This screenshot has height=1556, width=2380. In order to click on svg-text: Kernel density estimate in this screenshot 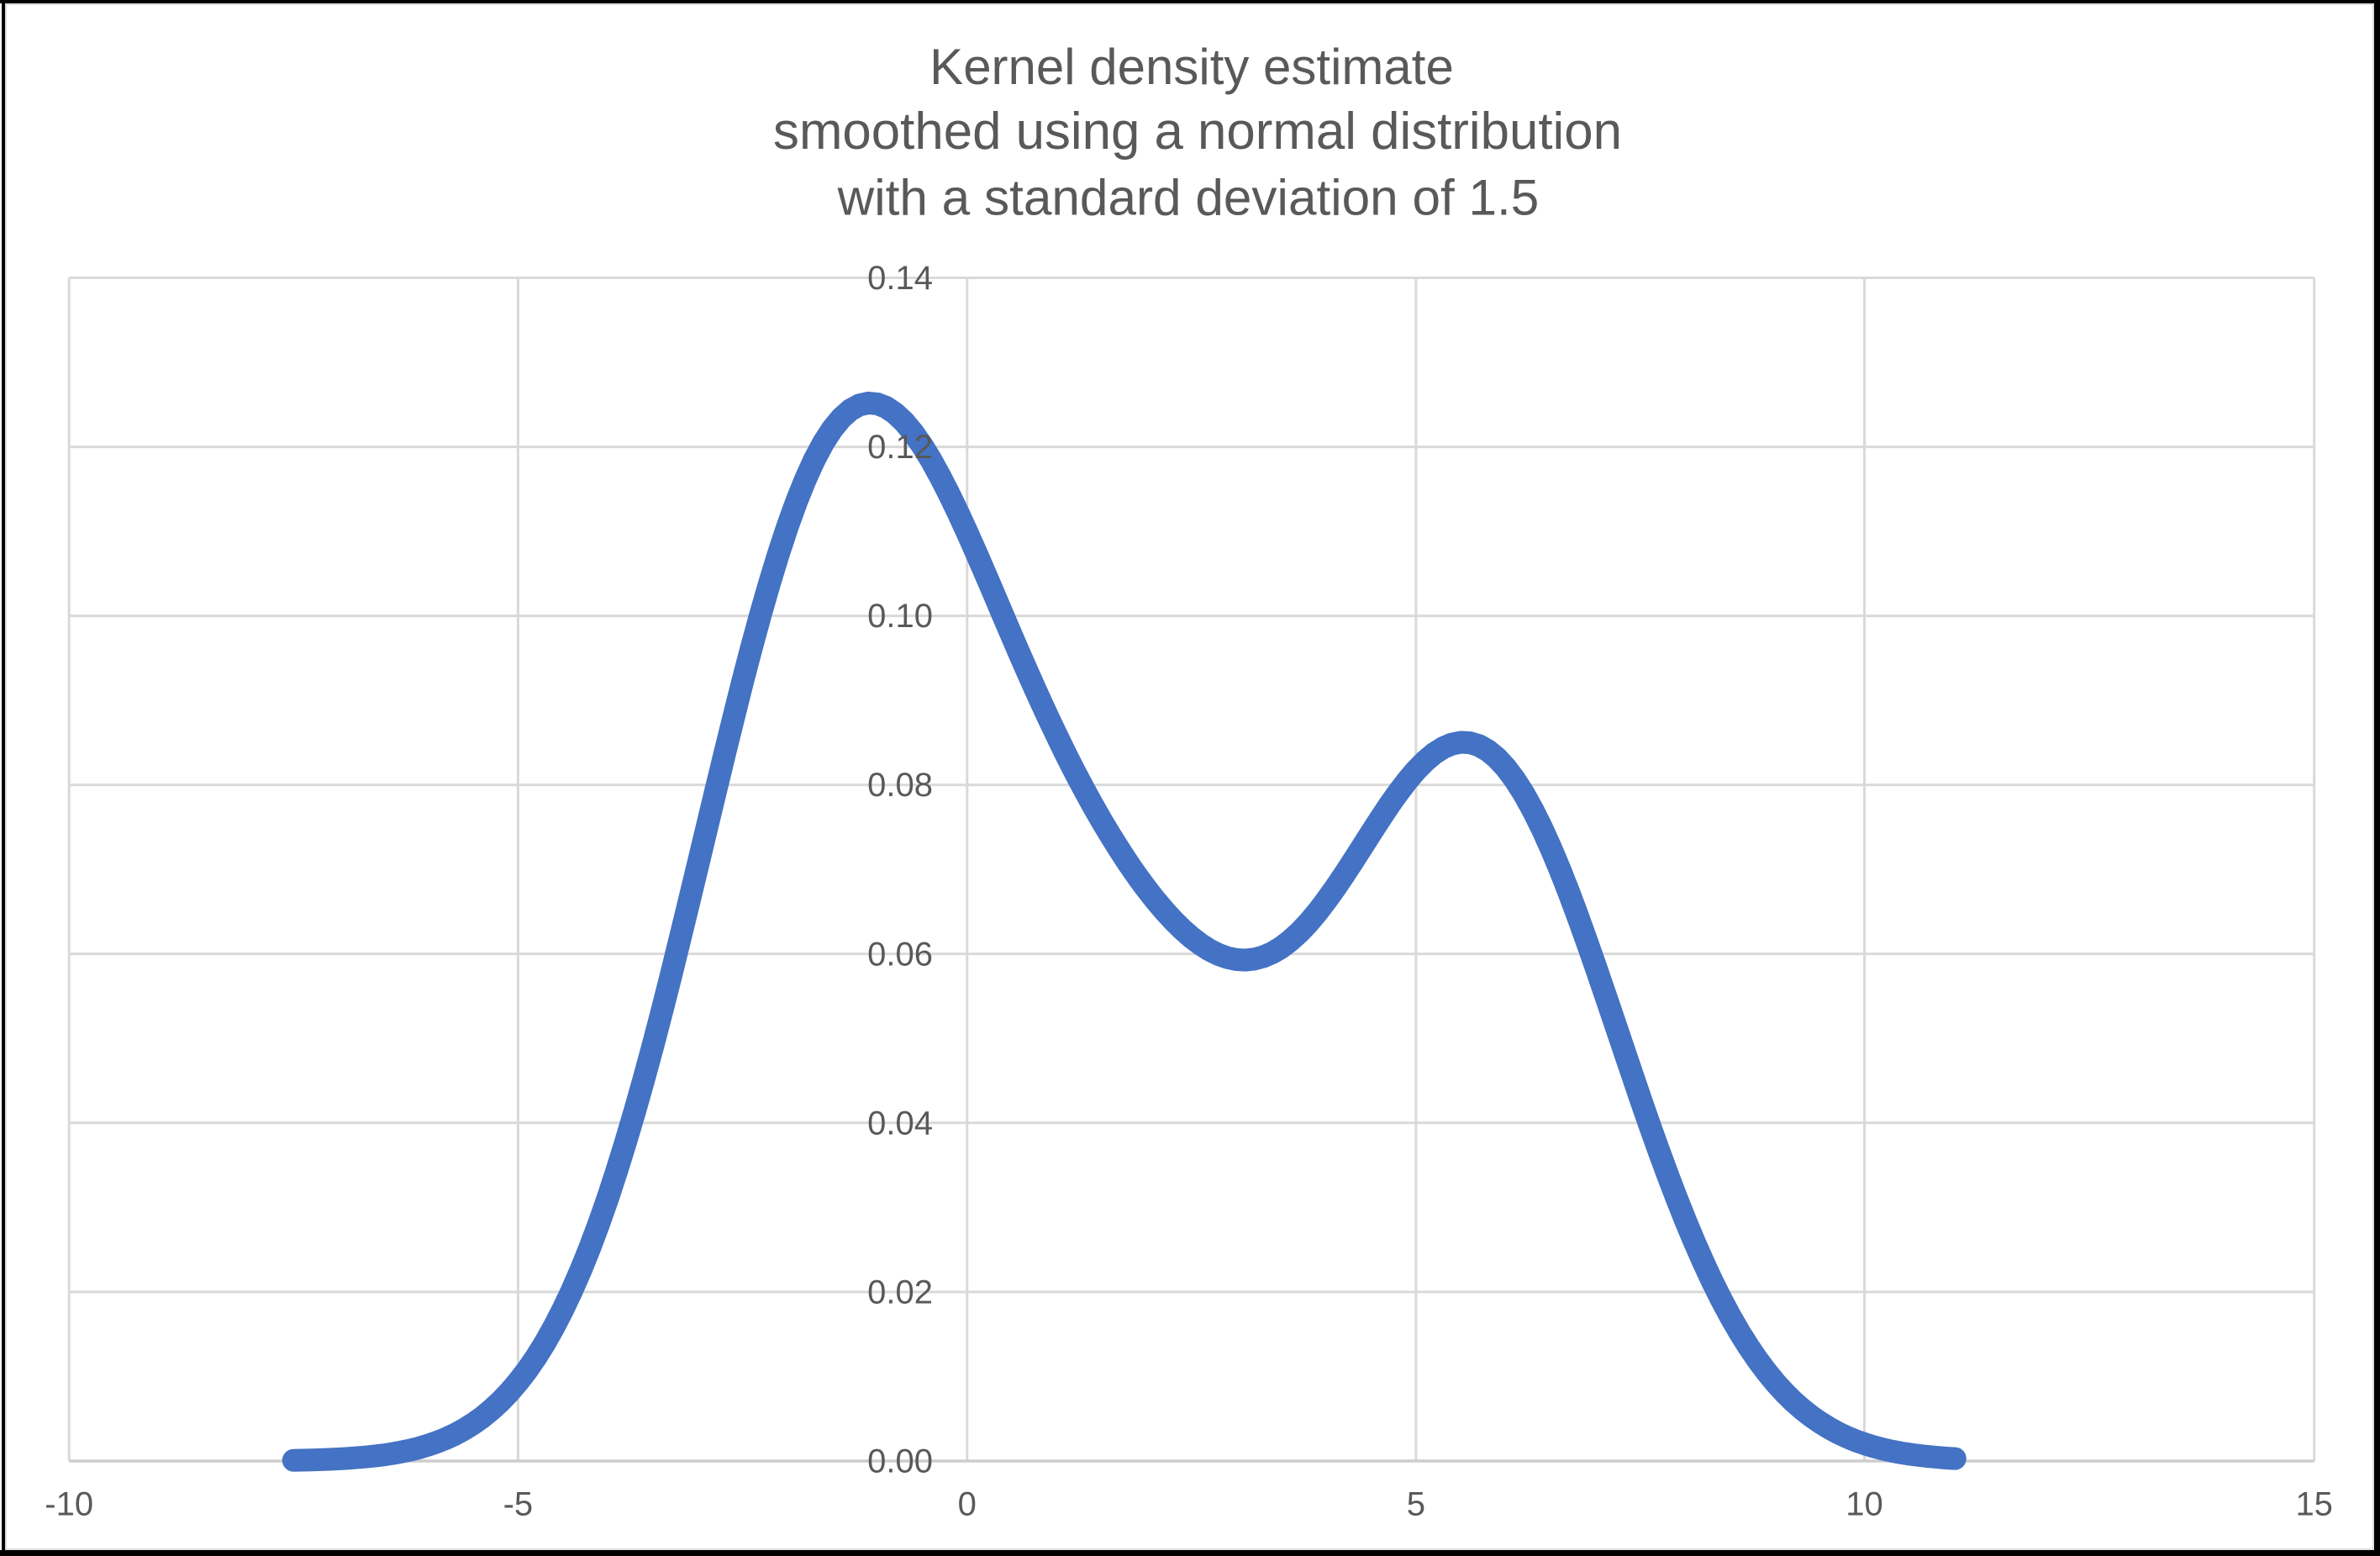, I will do `click(1191, 67)`.